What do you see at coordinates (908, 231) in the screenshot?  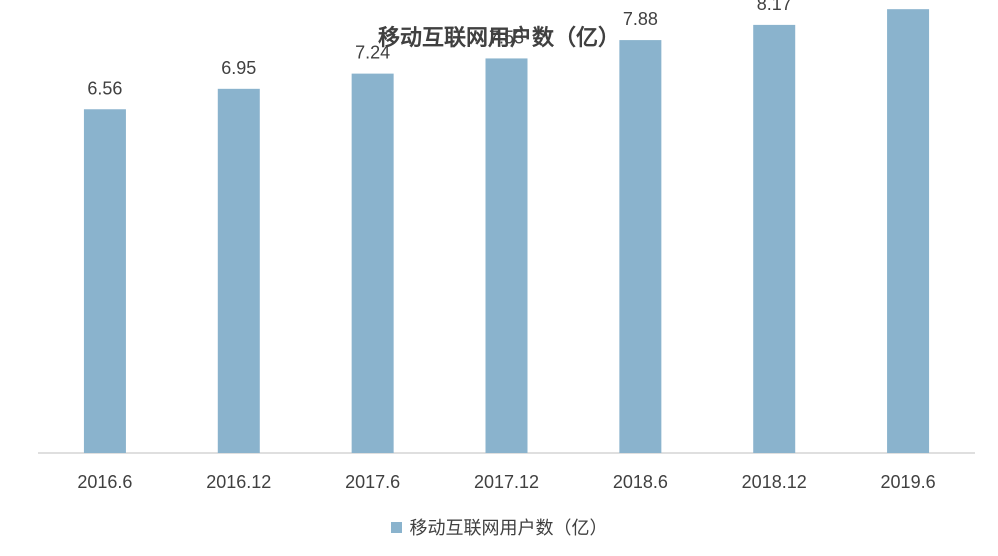 I see `bar-2019.6` at bounding box center [908, 231].